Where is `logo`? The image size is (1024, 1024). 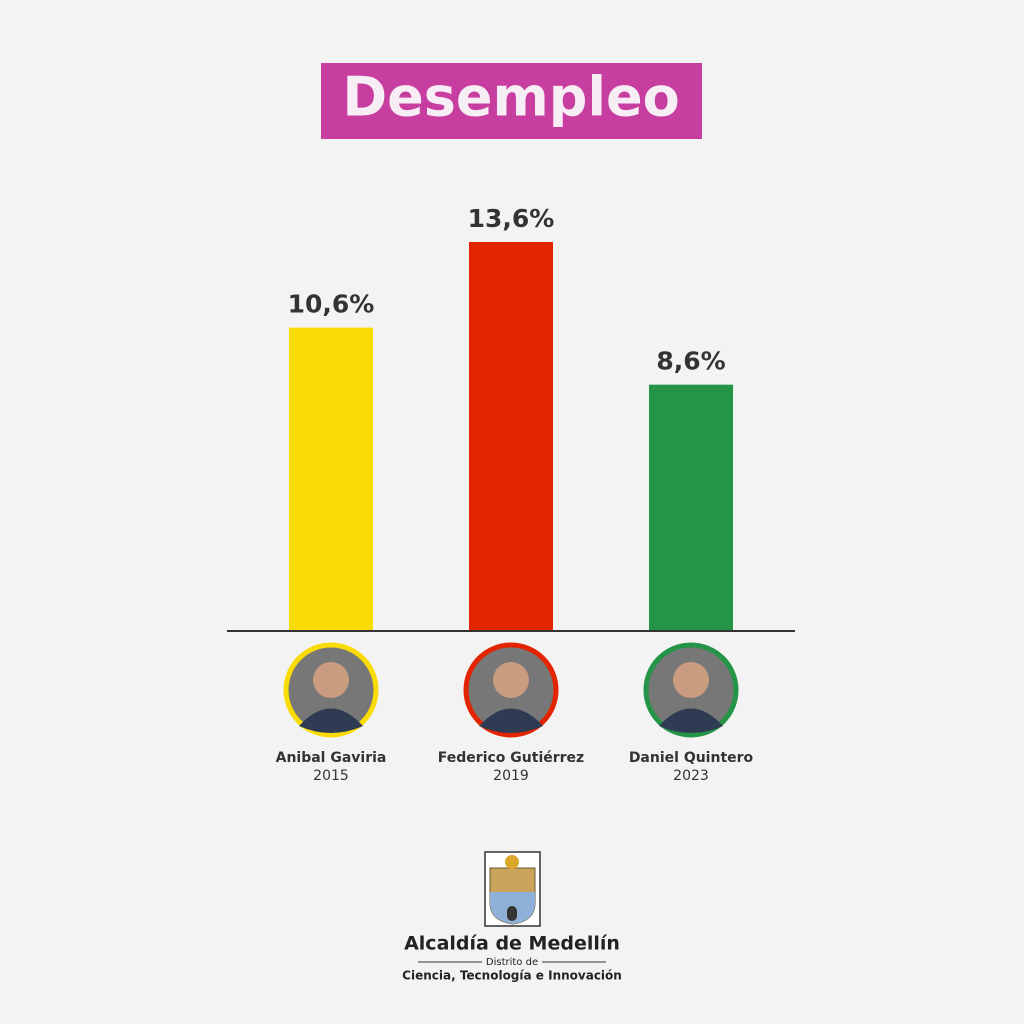
logo is located at coordinates (512, 889).